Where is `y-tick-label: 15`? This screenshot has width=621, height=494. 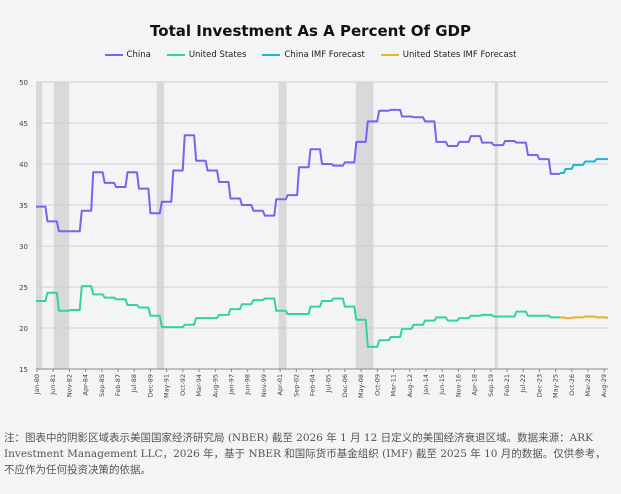
y-tick-label: 15 is located at coordinates (23, 370).